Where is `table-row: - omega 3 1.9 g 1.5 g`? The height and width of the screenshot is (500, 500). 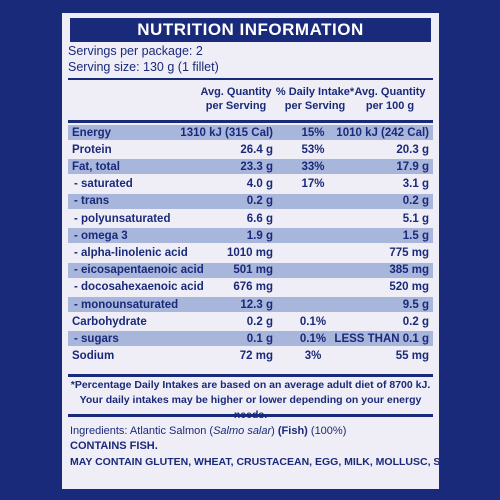
table-row: - omega 3 1.9 g 1.5 g is located at coordinates (250, 236).